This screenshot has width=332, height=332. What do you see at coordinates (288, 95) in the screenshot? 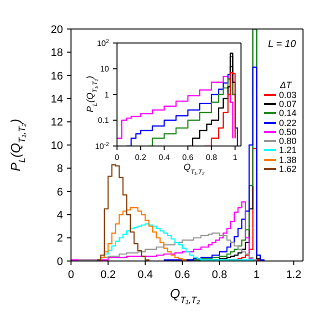
I see `legend-label: 0.03` at bounding box center [288, 95].